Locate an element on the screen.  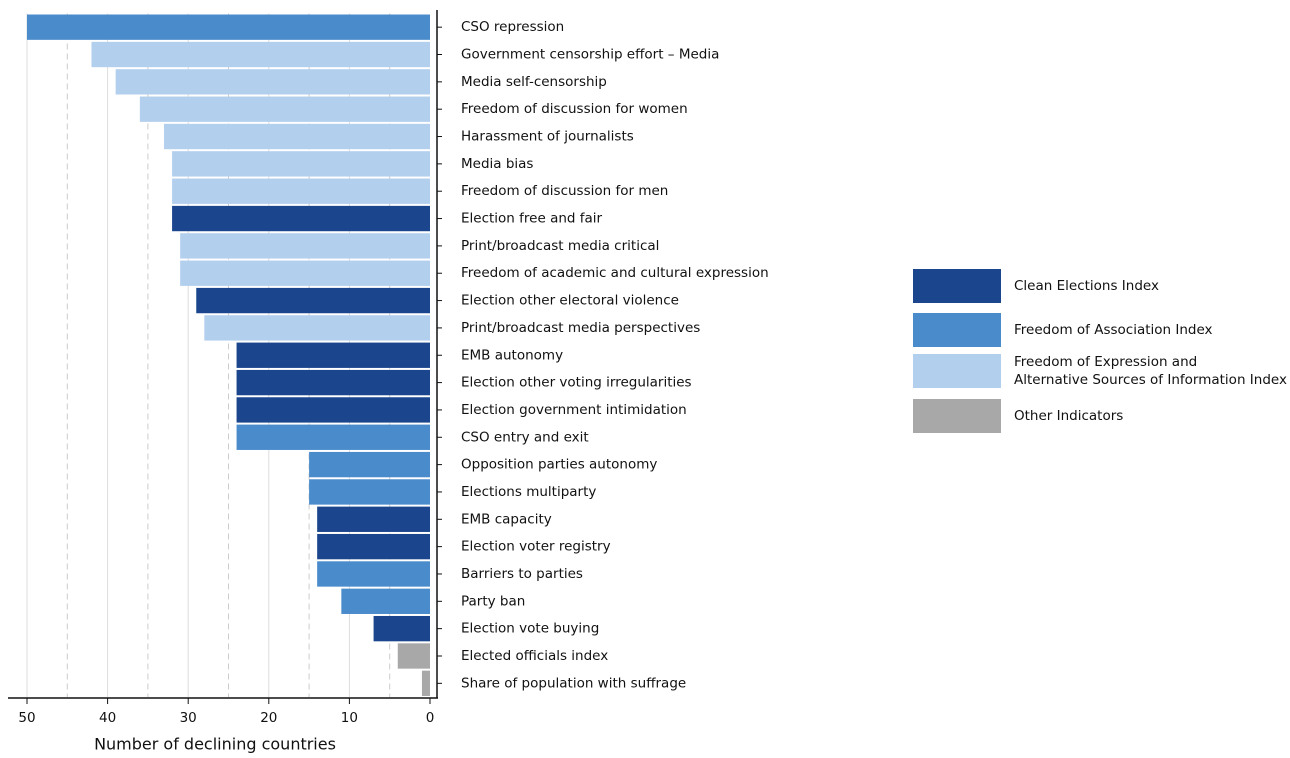
y-tick-label: Election free and fair is located at coordinates (532, 219).